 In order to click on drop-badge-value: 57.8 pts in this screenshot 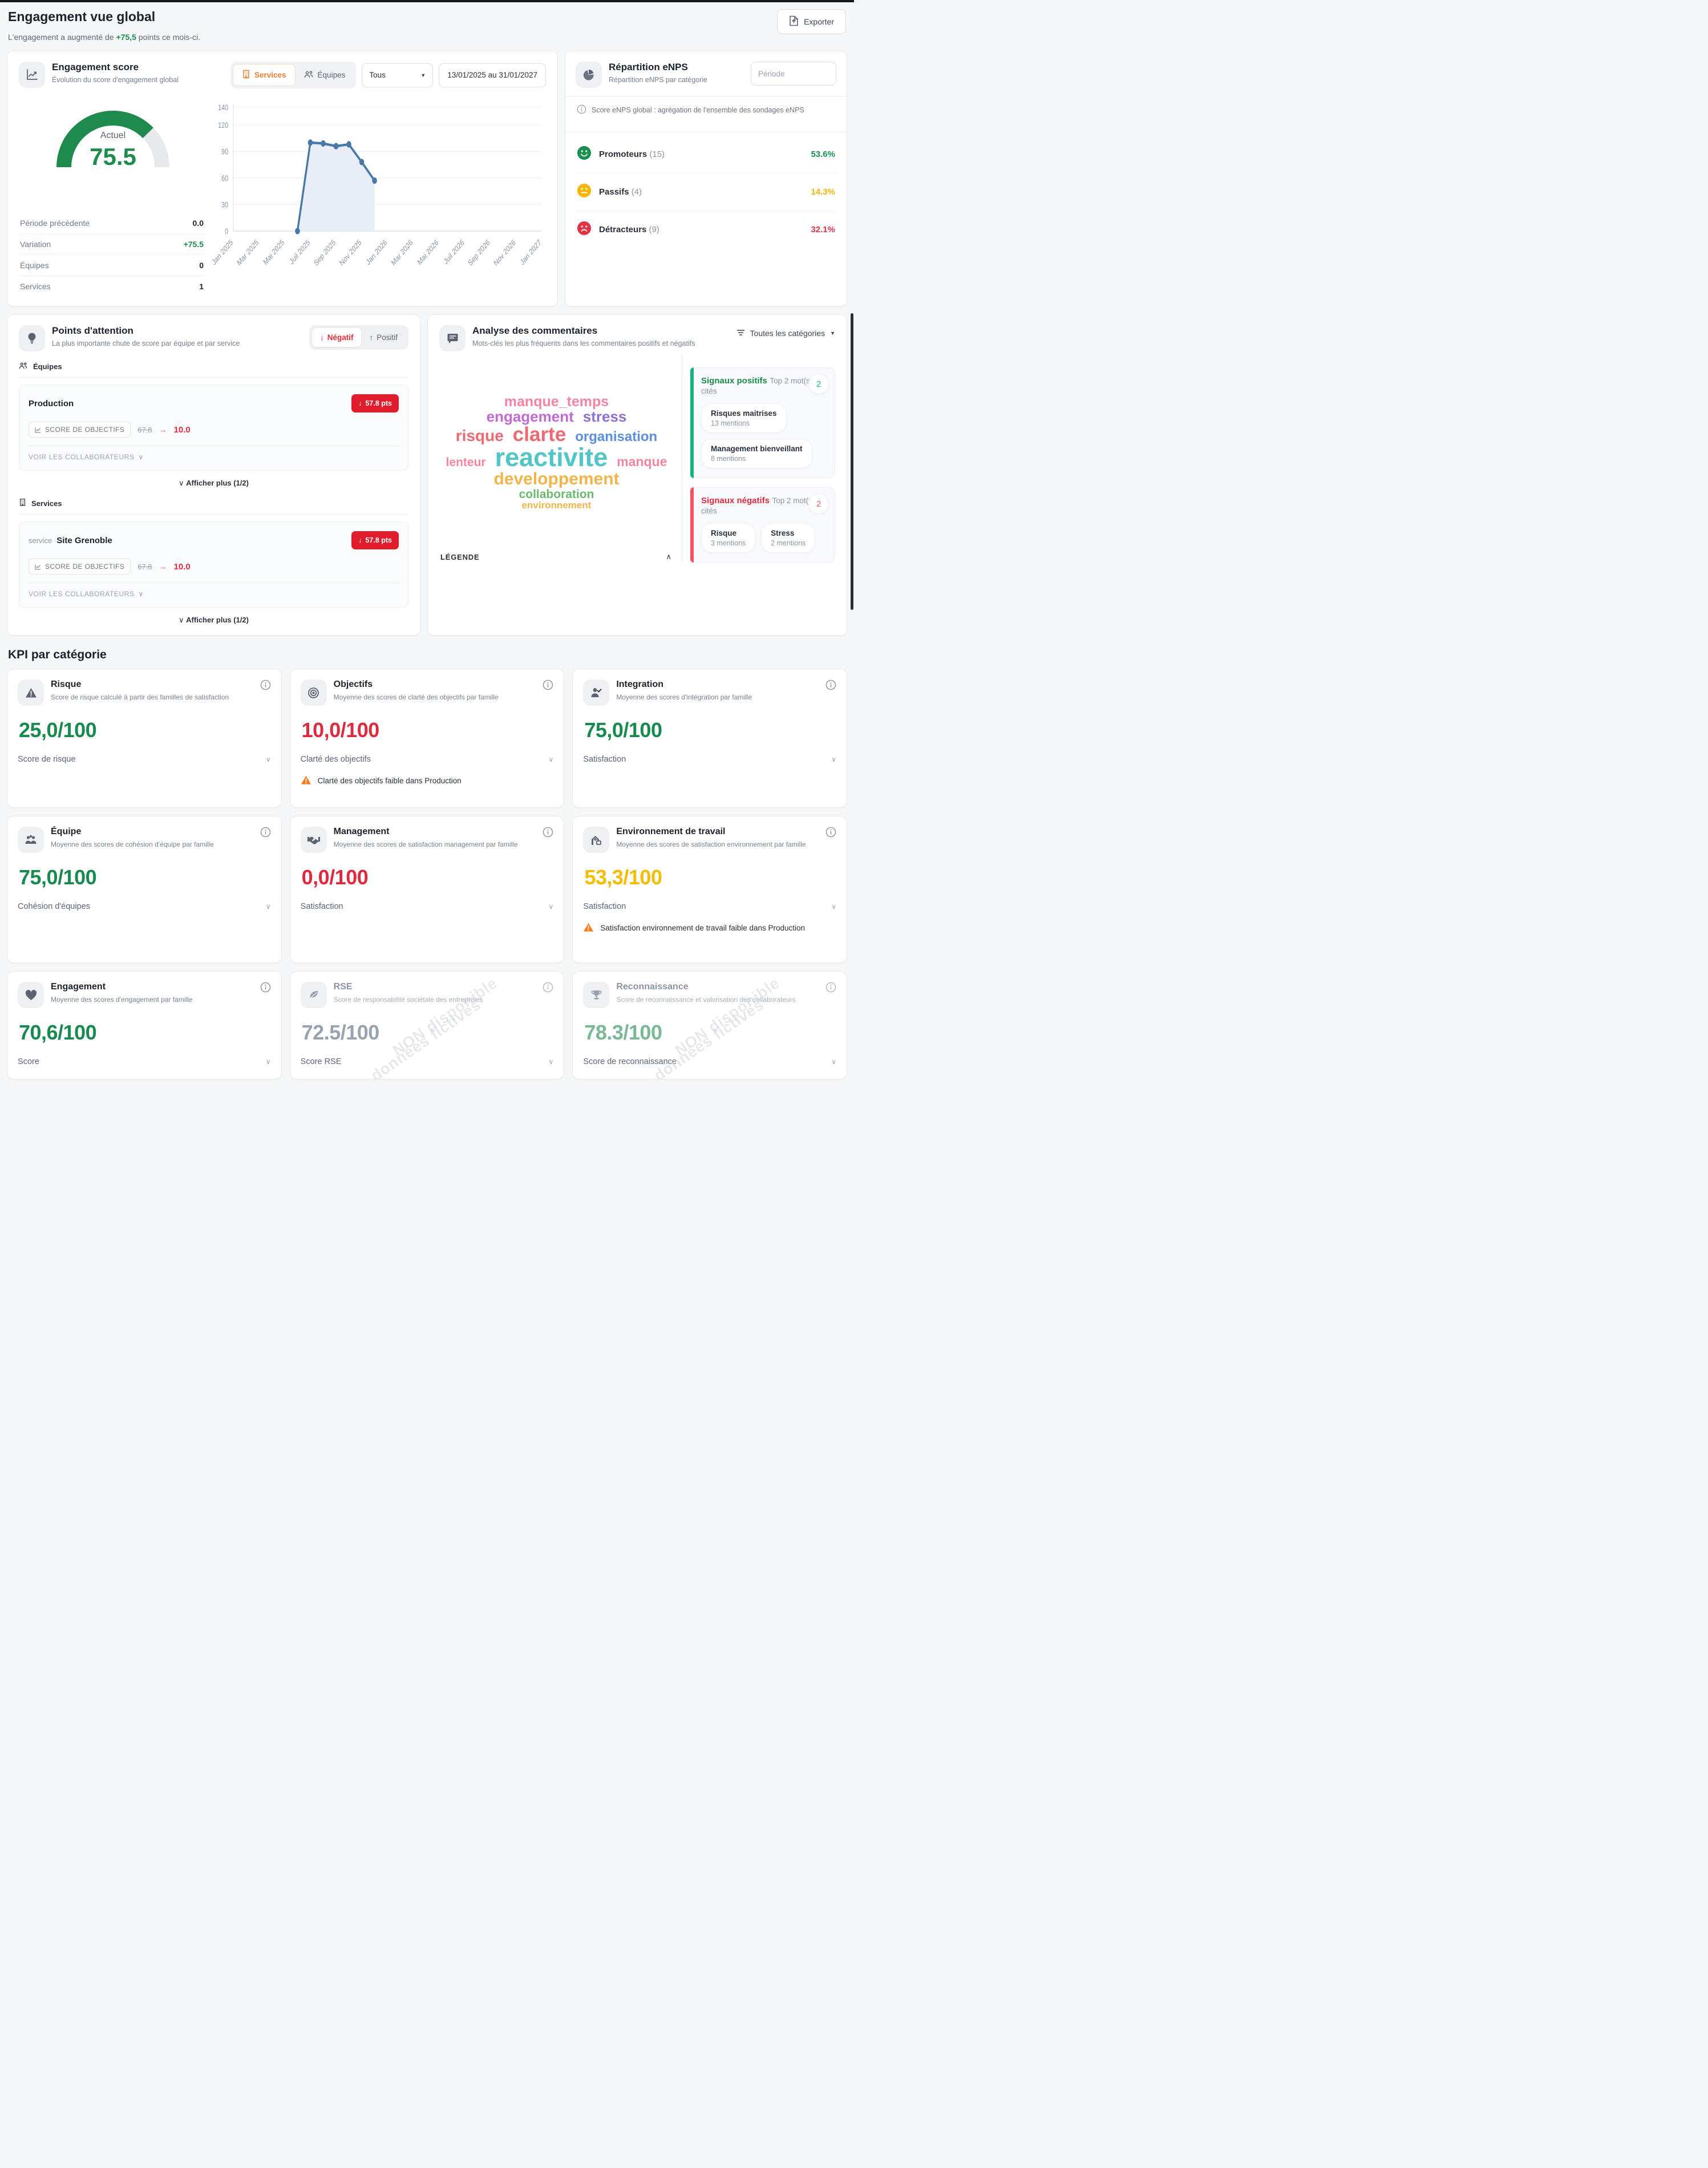, I will do `click(378, 403)`.